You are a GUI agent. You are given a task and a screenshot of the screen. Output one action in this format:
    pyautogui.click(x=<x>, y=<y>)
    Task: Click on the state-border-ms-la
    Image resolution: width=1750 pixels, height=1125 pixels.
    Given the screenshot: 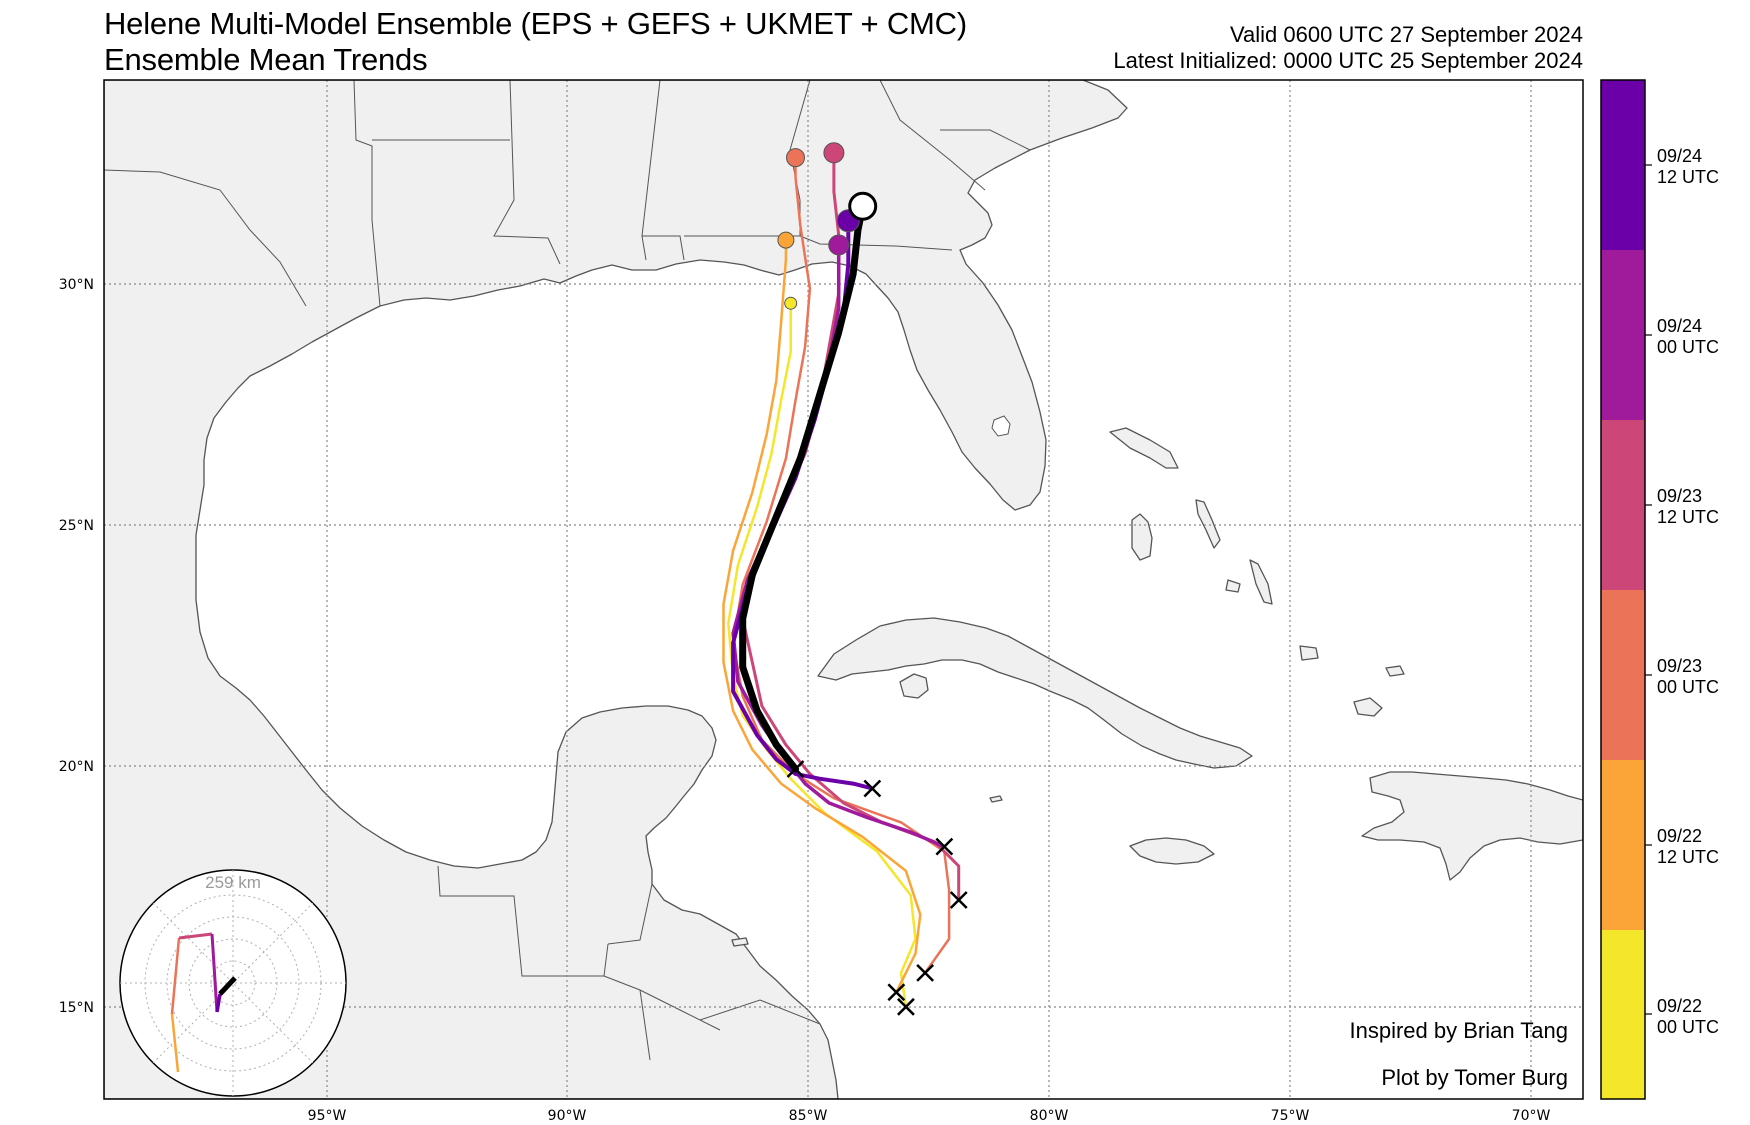 What is the action you would take?
    pyautogui.click(x=527, y=172)
    